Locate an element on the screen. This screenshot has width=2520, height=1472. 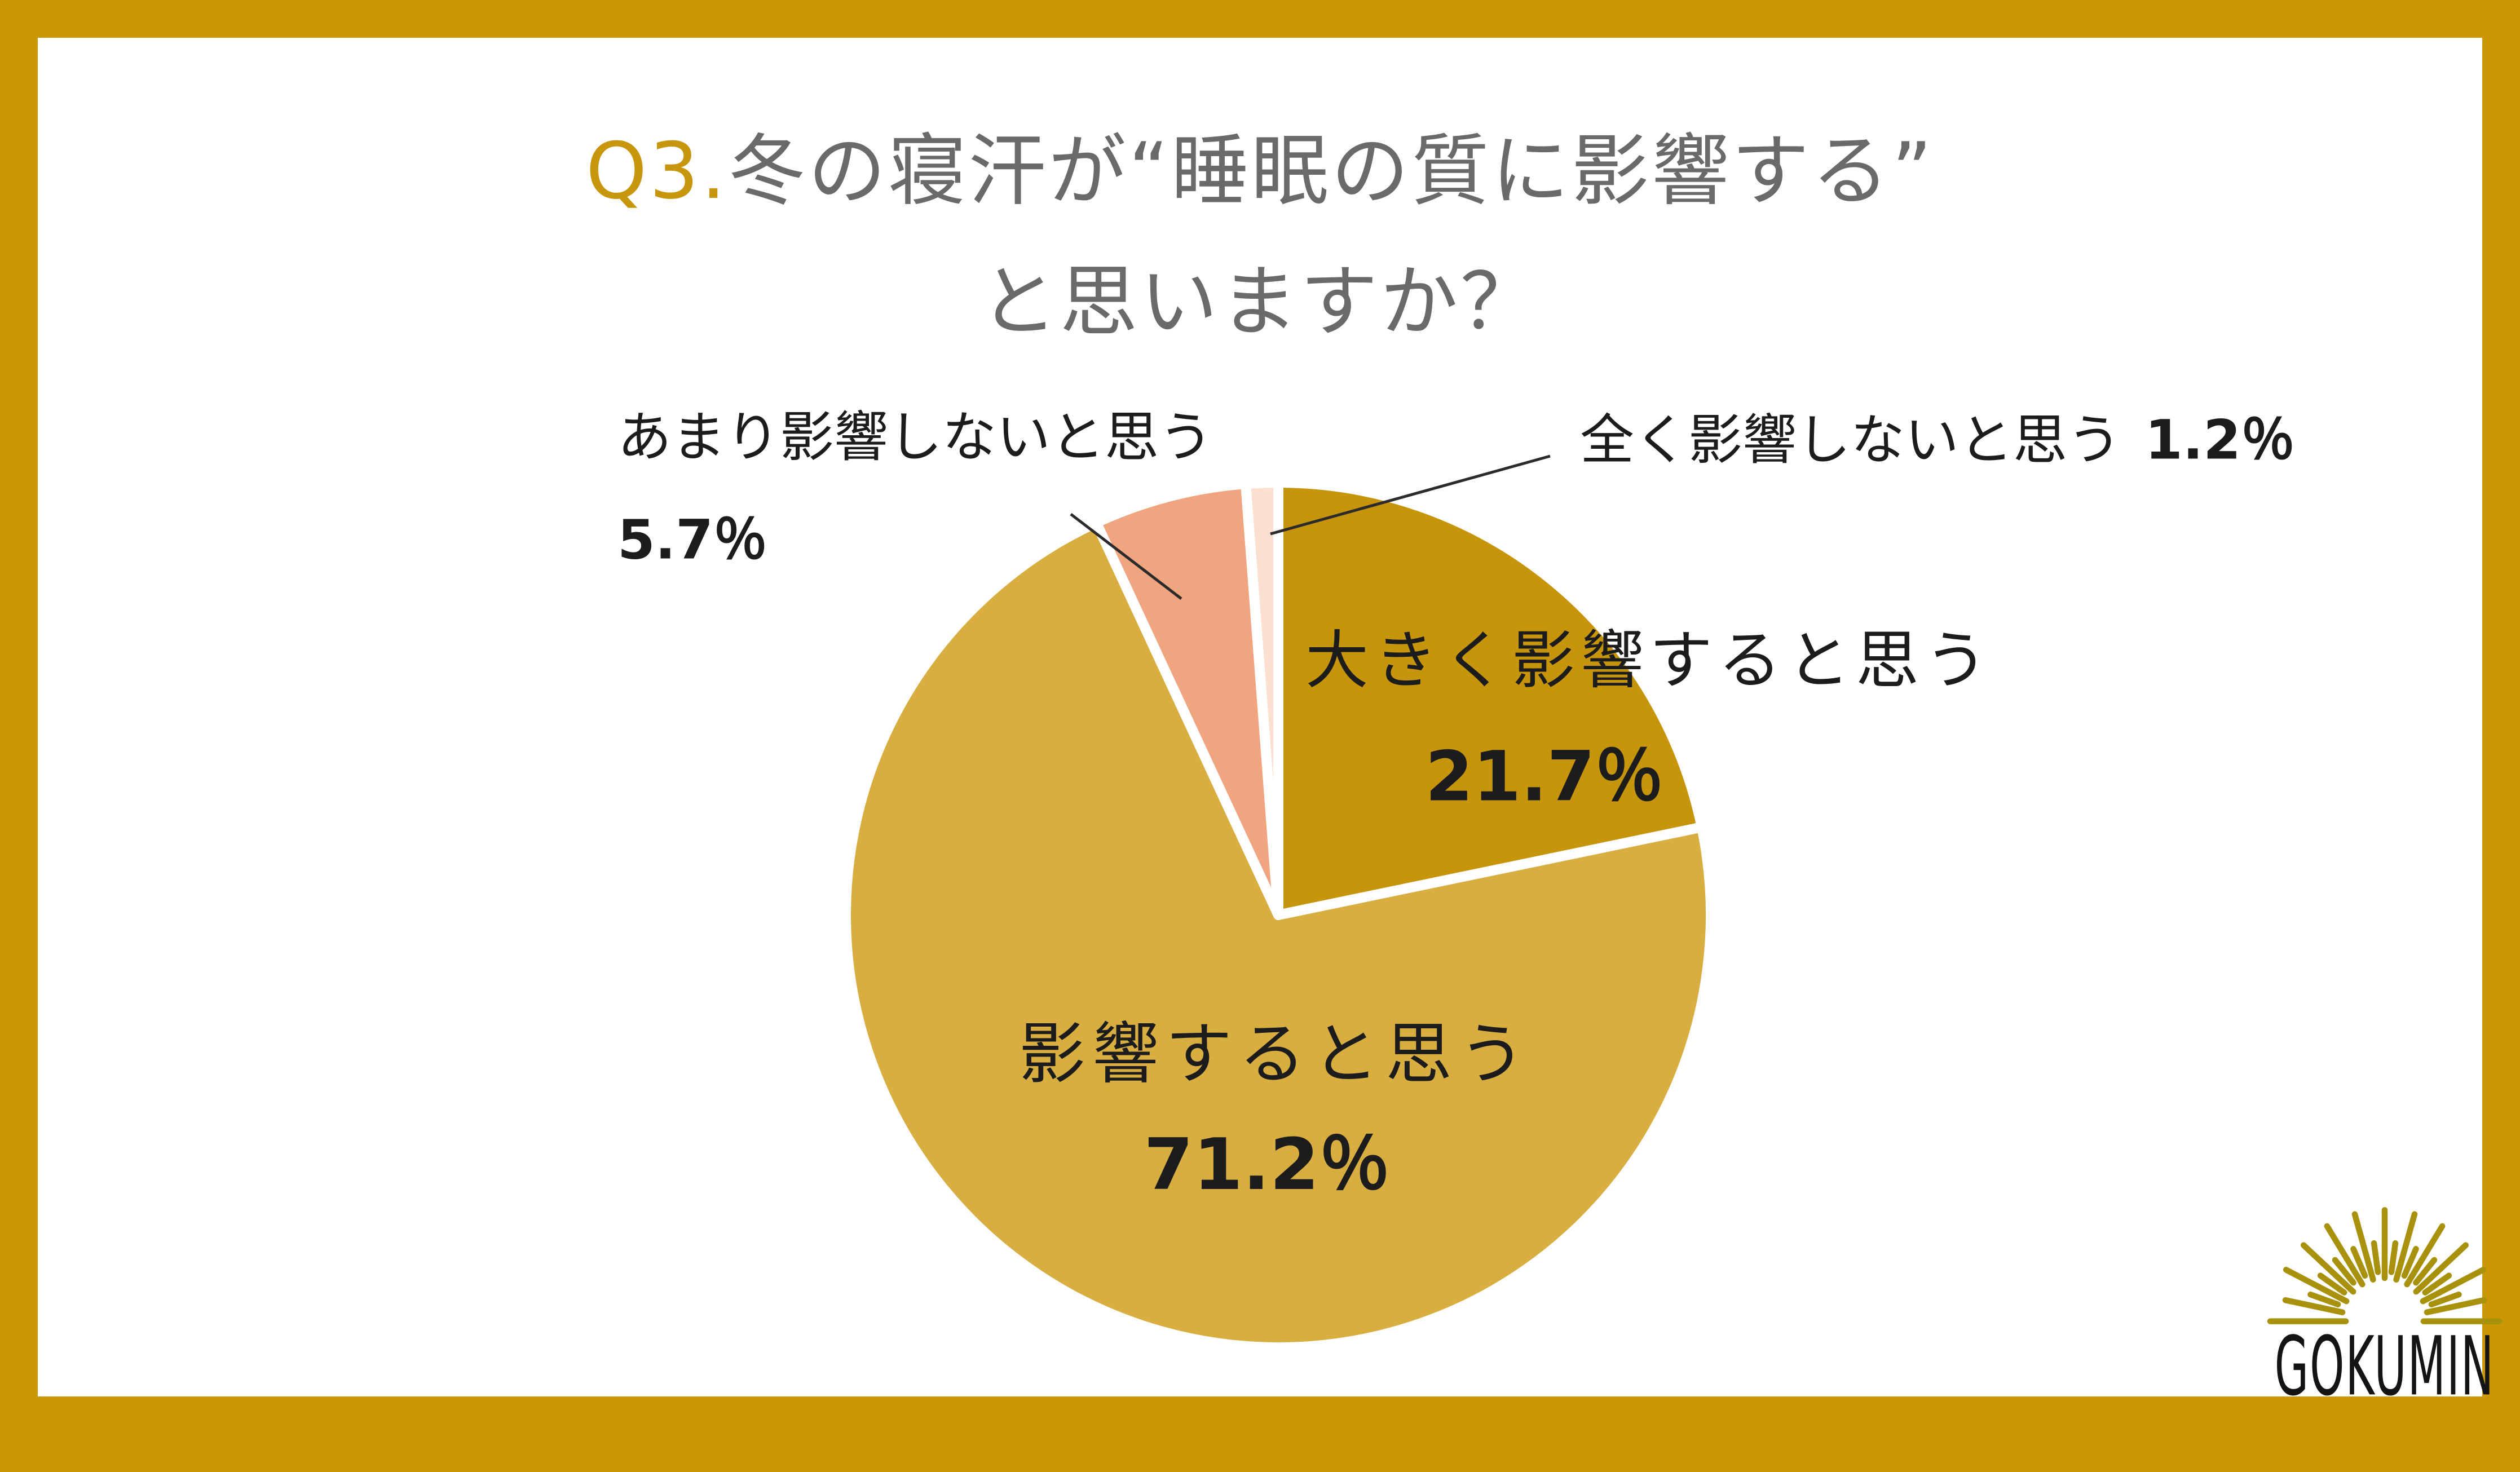
label-amari-percent-text: 5.7％ is located at coordinates (692, 540).